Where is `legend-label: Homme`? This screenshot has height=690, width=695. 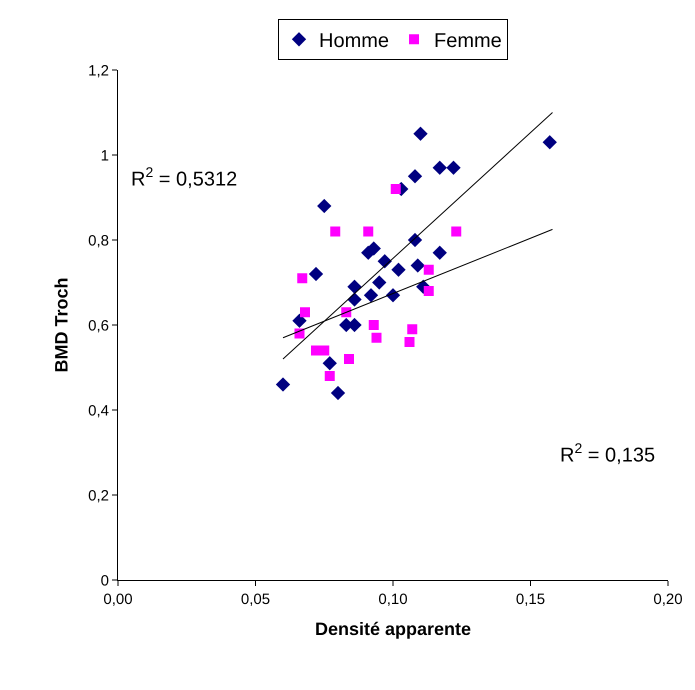 legend-label: Homme is located at coordinates (354, 41).